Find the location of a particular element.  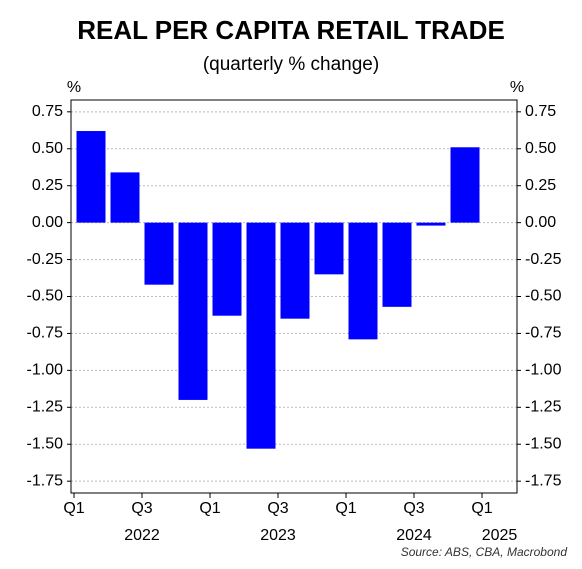

source: Source: ABS, CBA, Macrobond is located at coordinates (484, 552).